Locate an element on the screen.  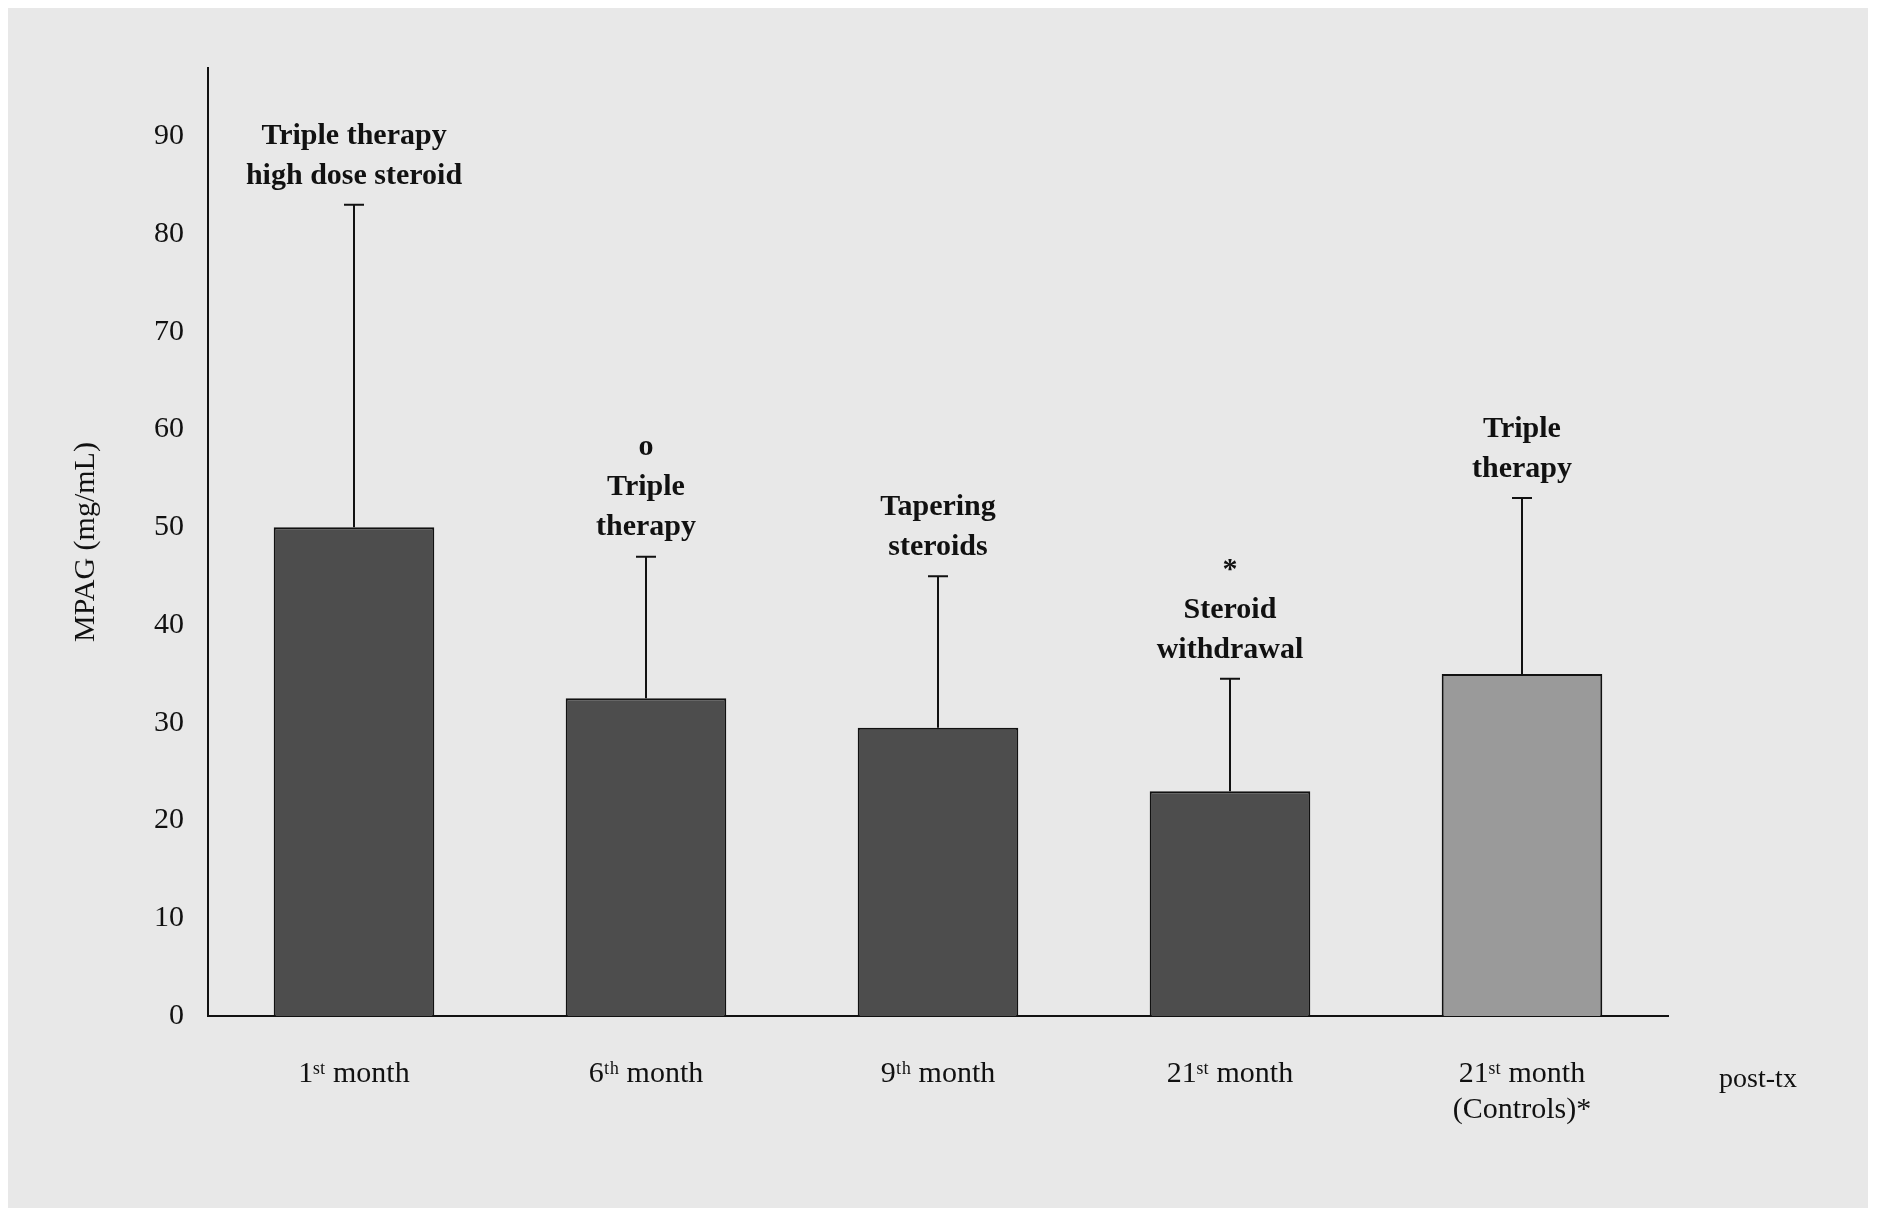
text: post-tx is located at coordinates (1758, 1078).